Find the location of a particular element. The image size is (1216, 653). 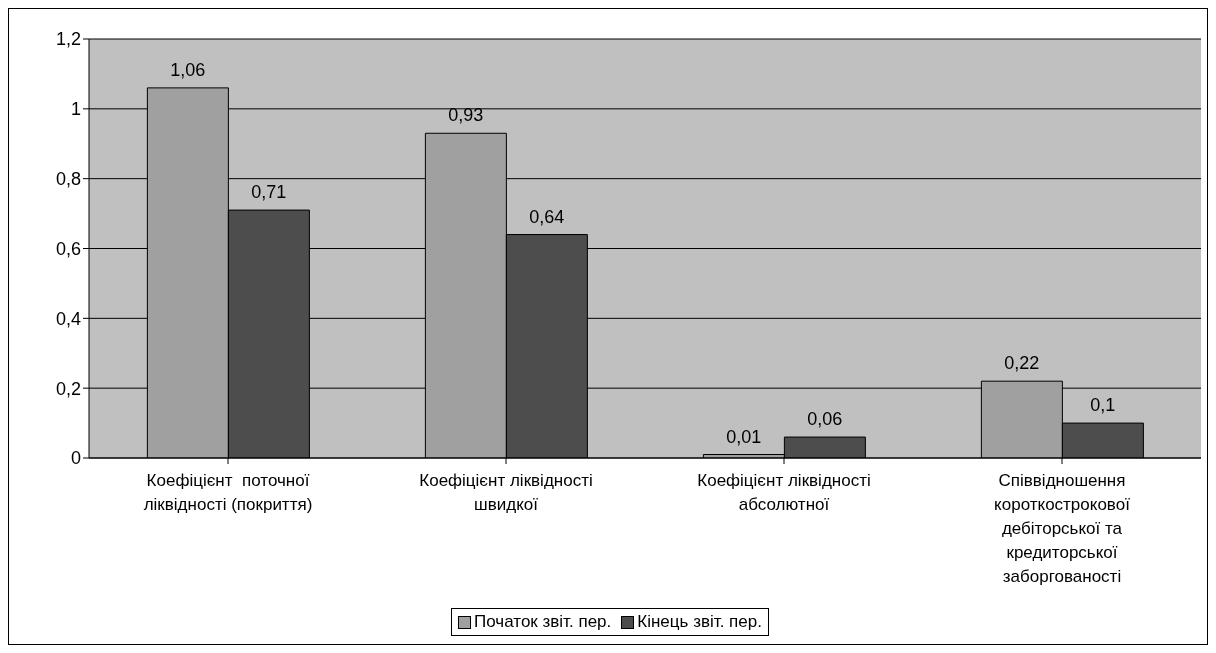

y-tick-label: 0,4 is located at coordinates (68, 318).